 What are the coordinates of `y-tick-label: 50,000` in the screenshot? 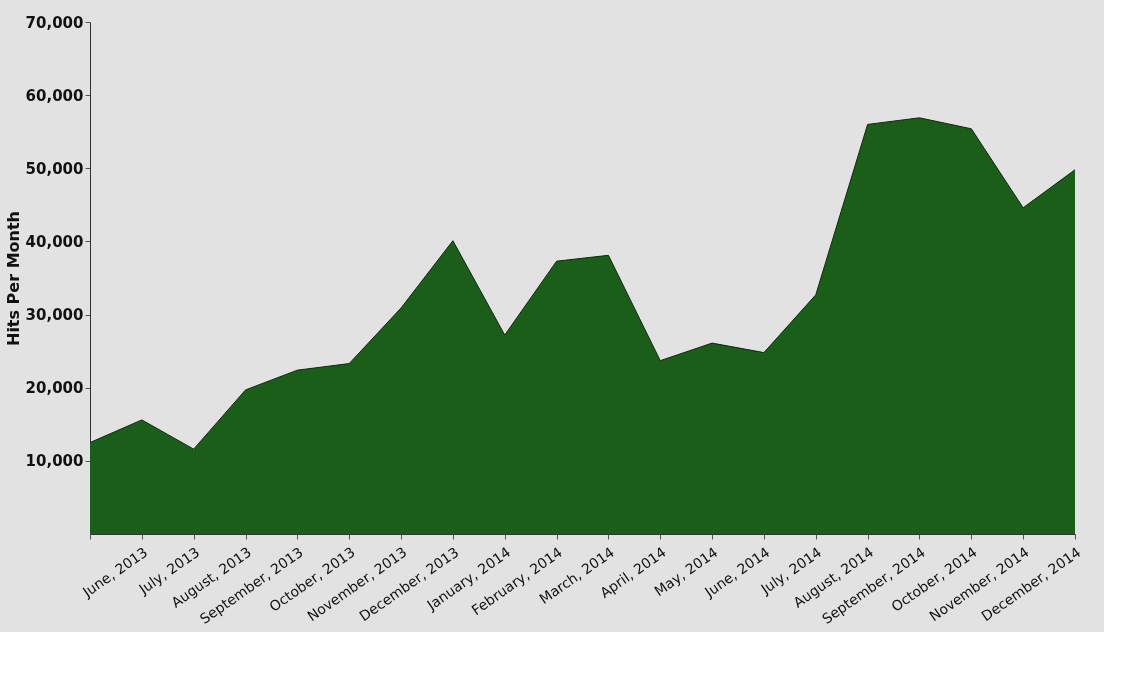 It's located at (54, 168).